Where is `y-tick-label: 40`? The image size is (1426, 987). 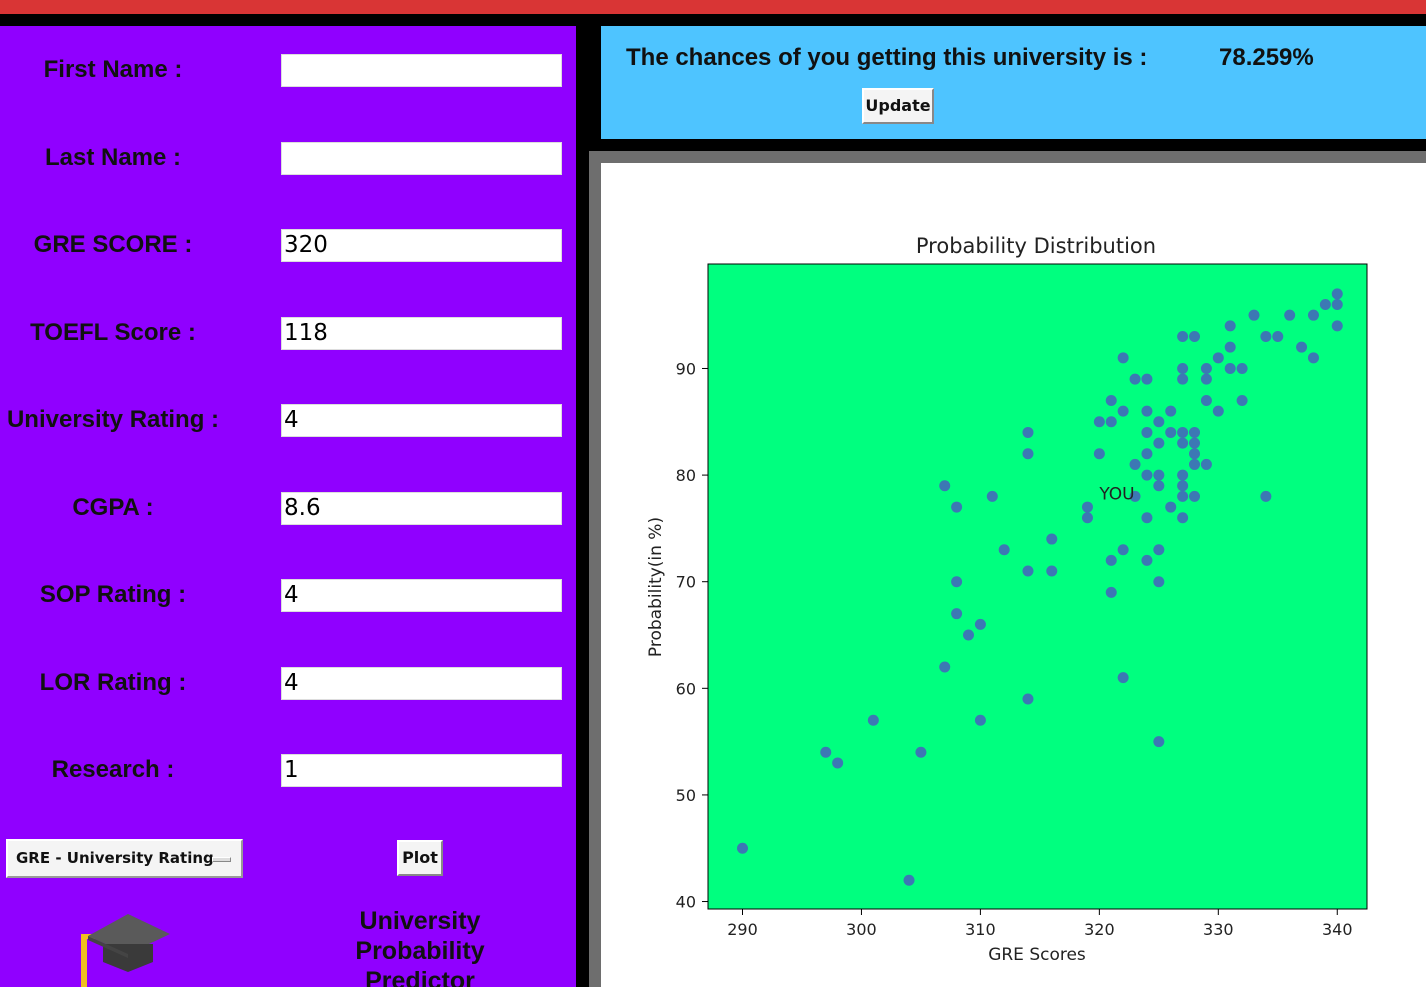 y-tick-label: 40 is located at coordinates (686, 902).